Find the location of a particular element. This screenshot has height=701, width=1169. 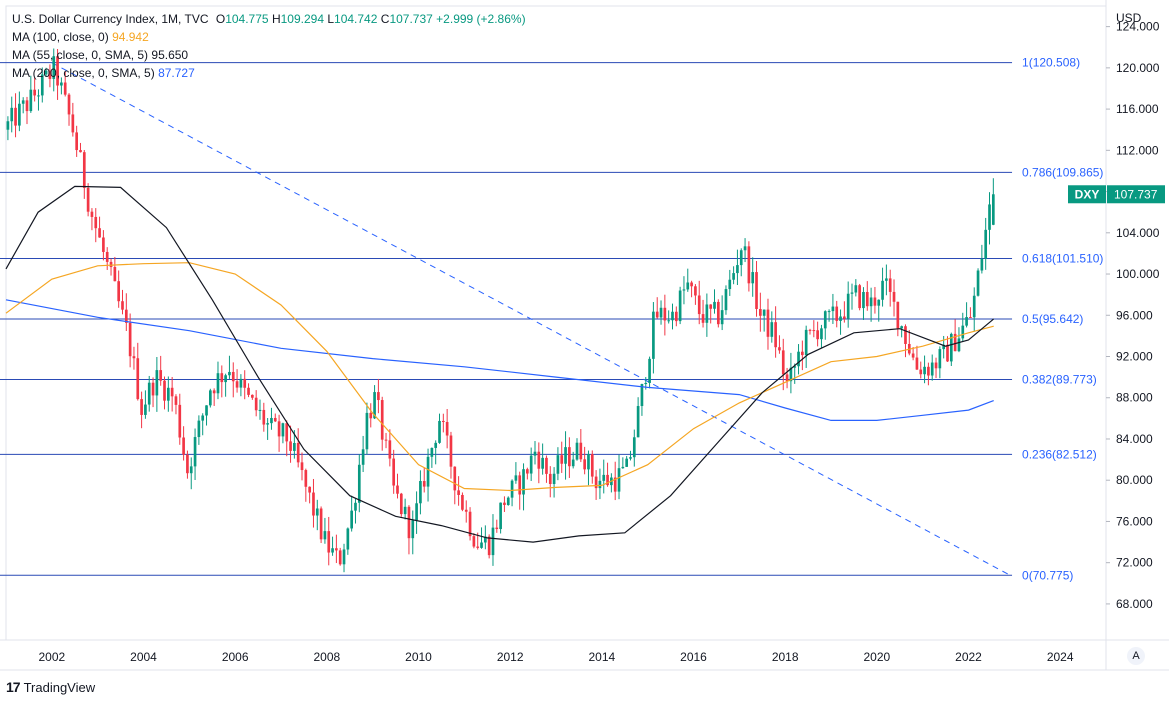

y-tick-label: 72.000 is located at coordinates (1134, 563).